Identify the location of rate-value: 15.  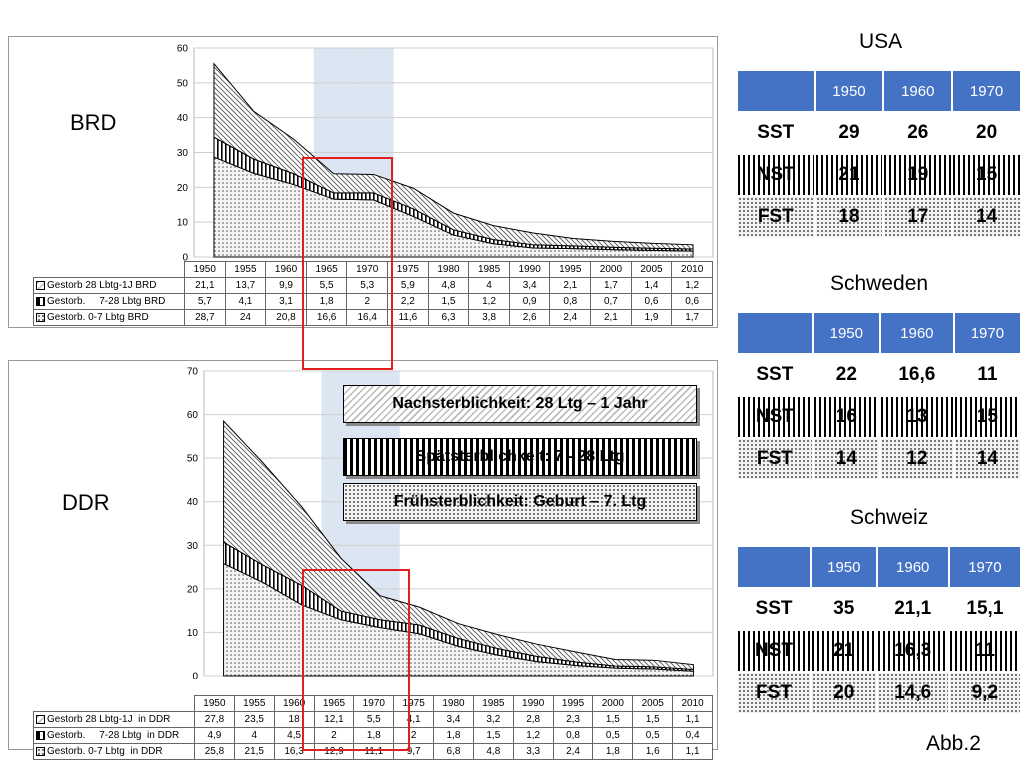
(987, 417).